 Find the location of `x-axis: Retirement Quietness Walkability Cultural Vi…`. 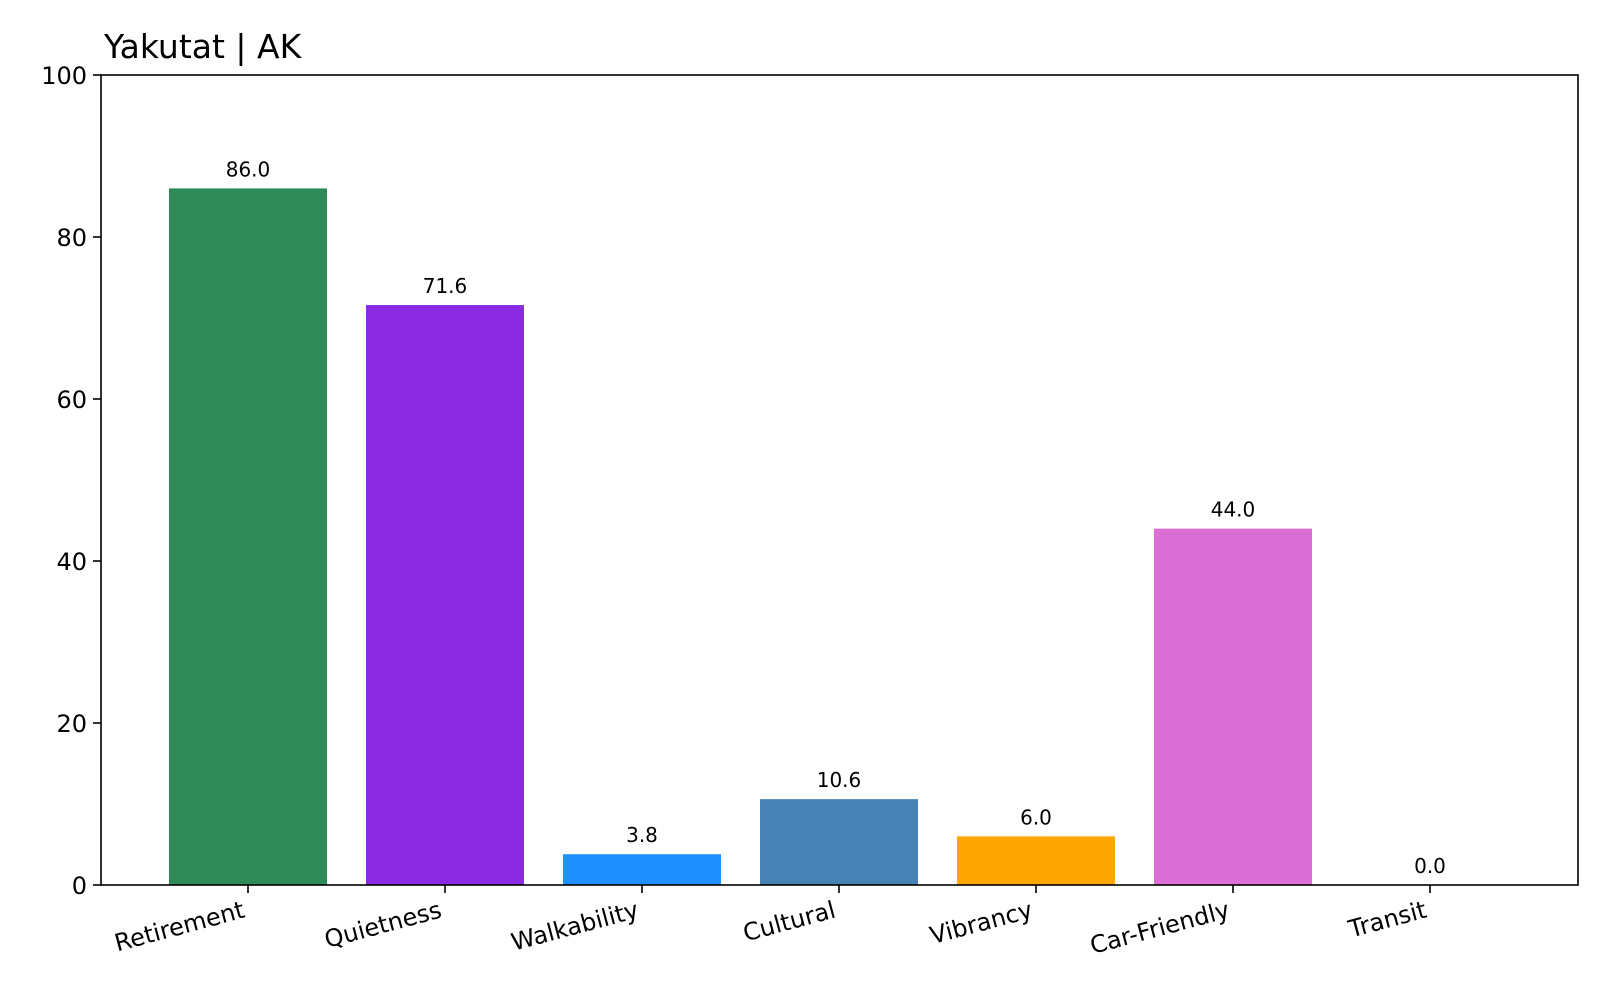

x-axis: Retirement Quietness Walkability Cultural Vi… is located at coordinates (771, 922).